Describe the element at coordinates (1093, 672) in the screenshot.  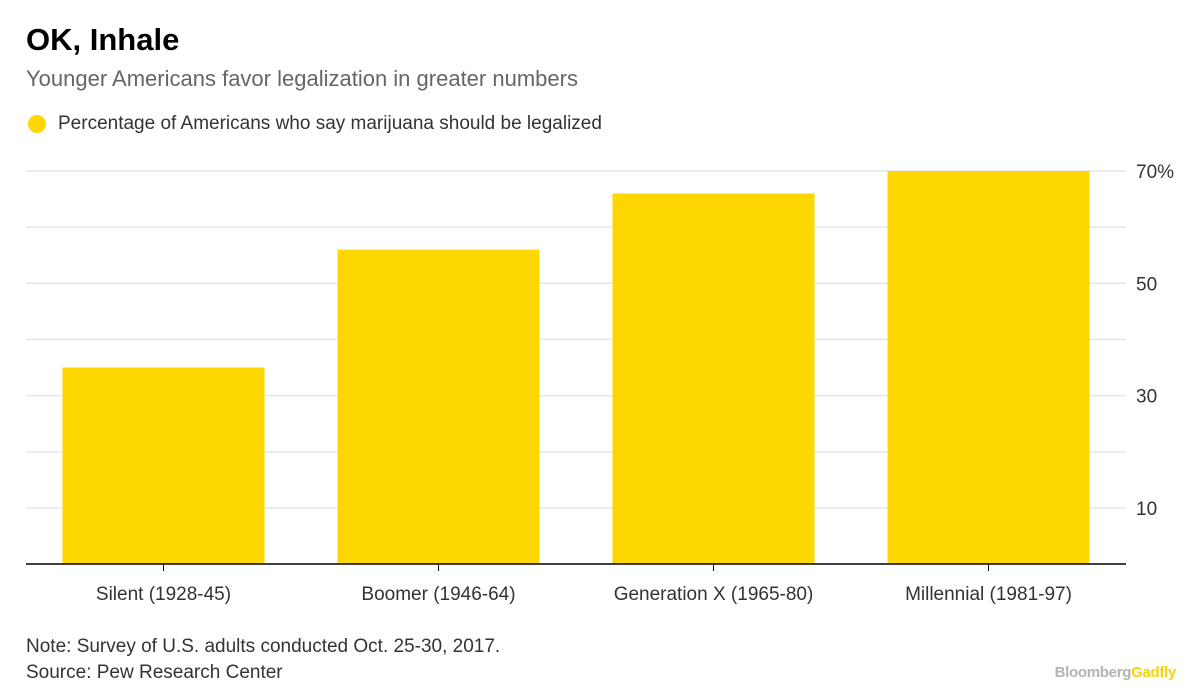
I see `brand-logo-main: Bloomberg` at that location.